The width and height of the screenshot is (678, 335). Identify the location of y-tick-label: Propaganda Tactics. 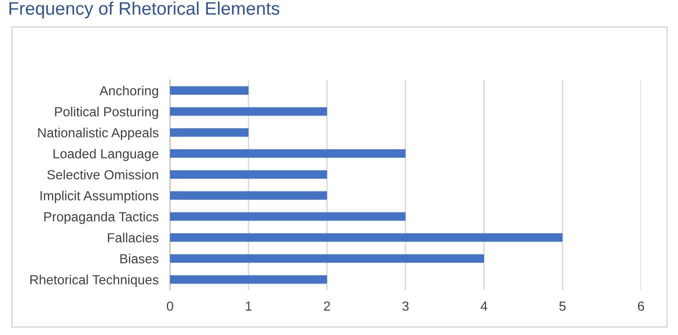
(101, 218).